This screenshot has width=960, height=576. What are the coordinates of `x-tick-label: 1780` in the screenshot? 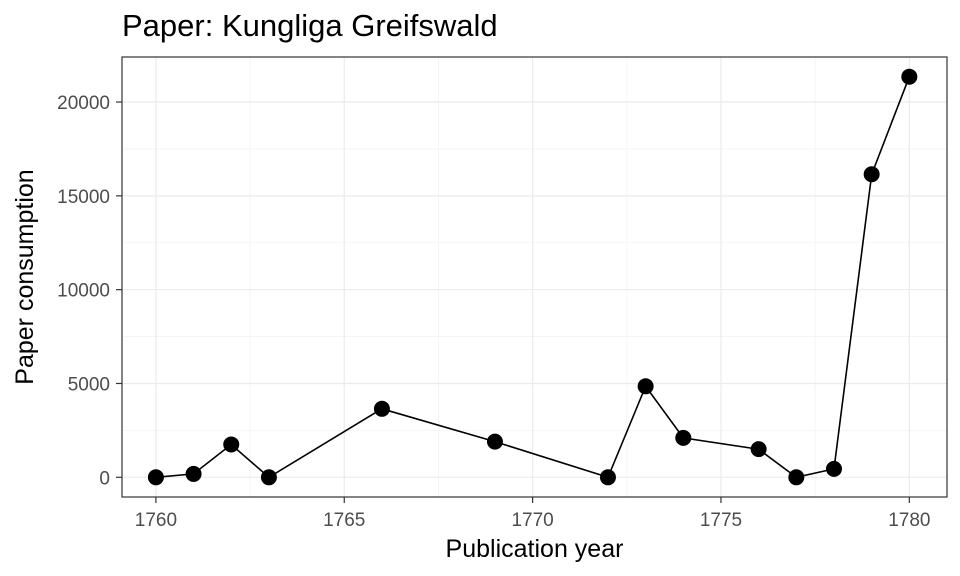 It's located at (909, 520).